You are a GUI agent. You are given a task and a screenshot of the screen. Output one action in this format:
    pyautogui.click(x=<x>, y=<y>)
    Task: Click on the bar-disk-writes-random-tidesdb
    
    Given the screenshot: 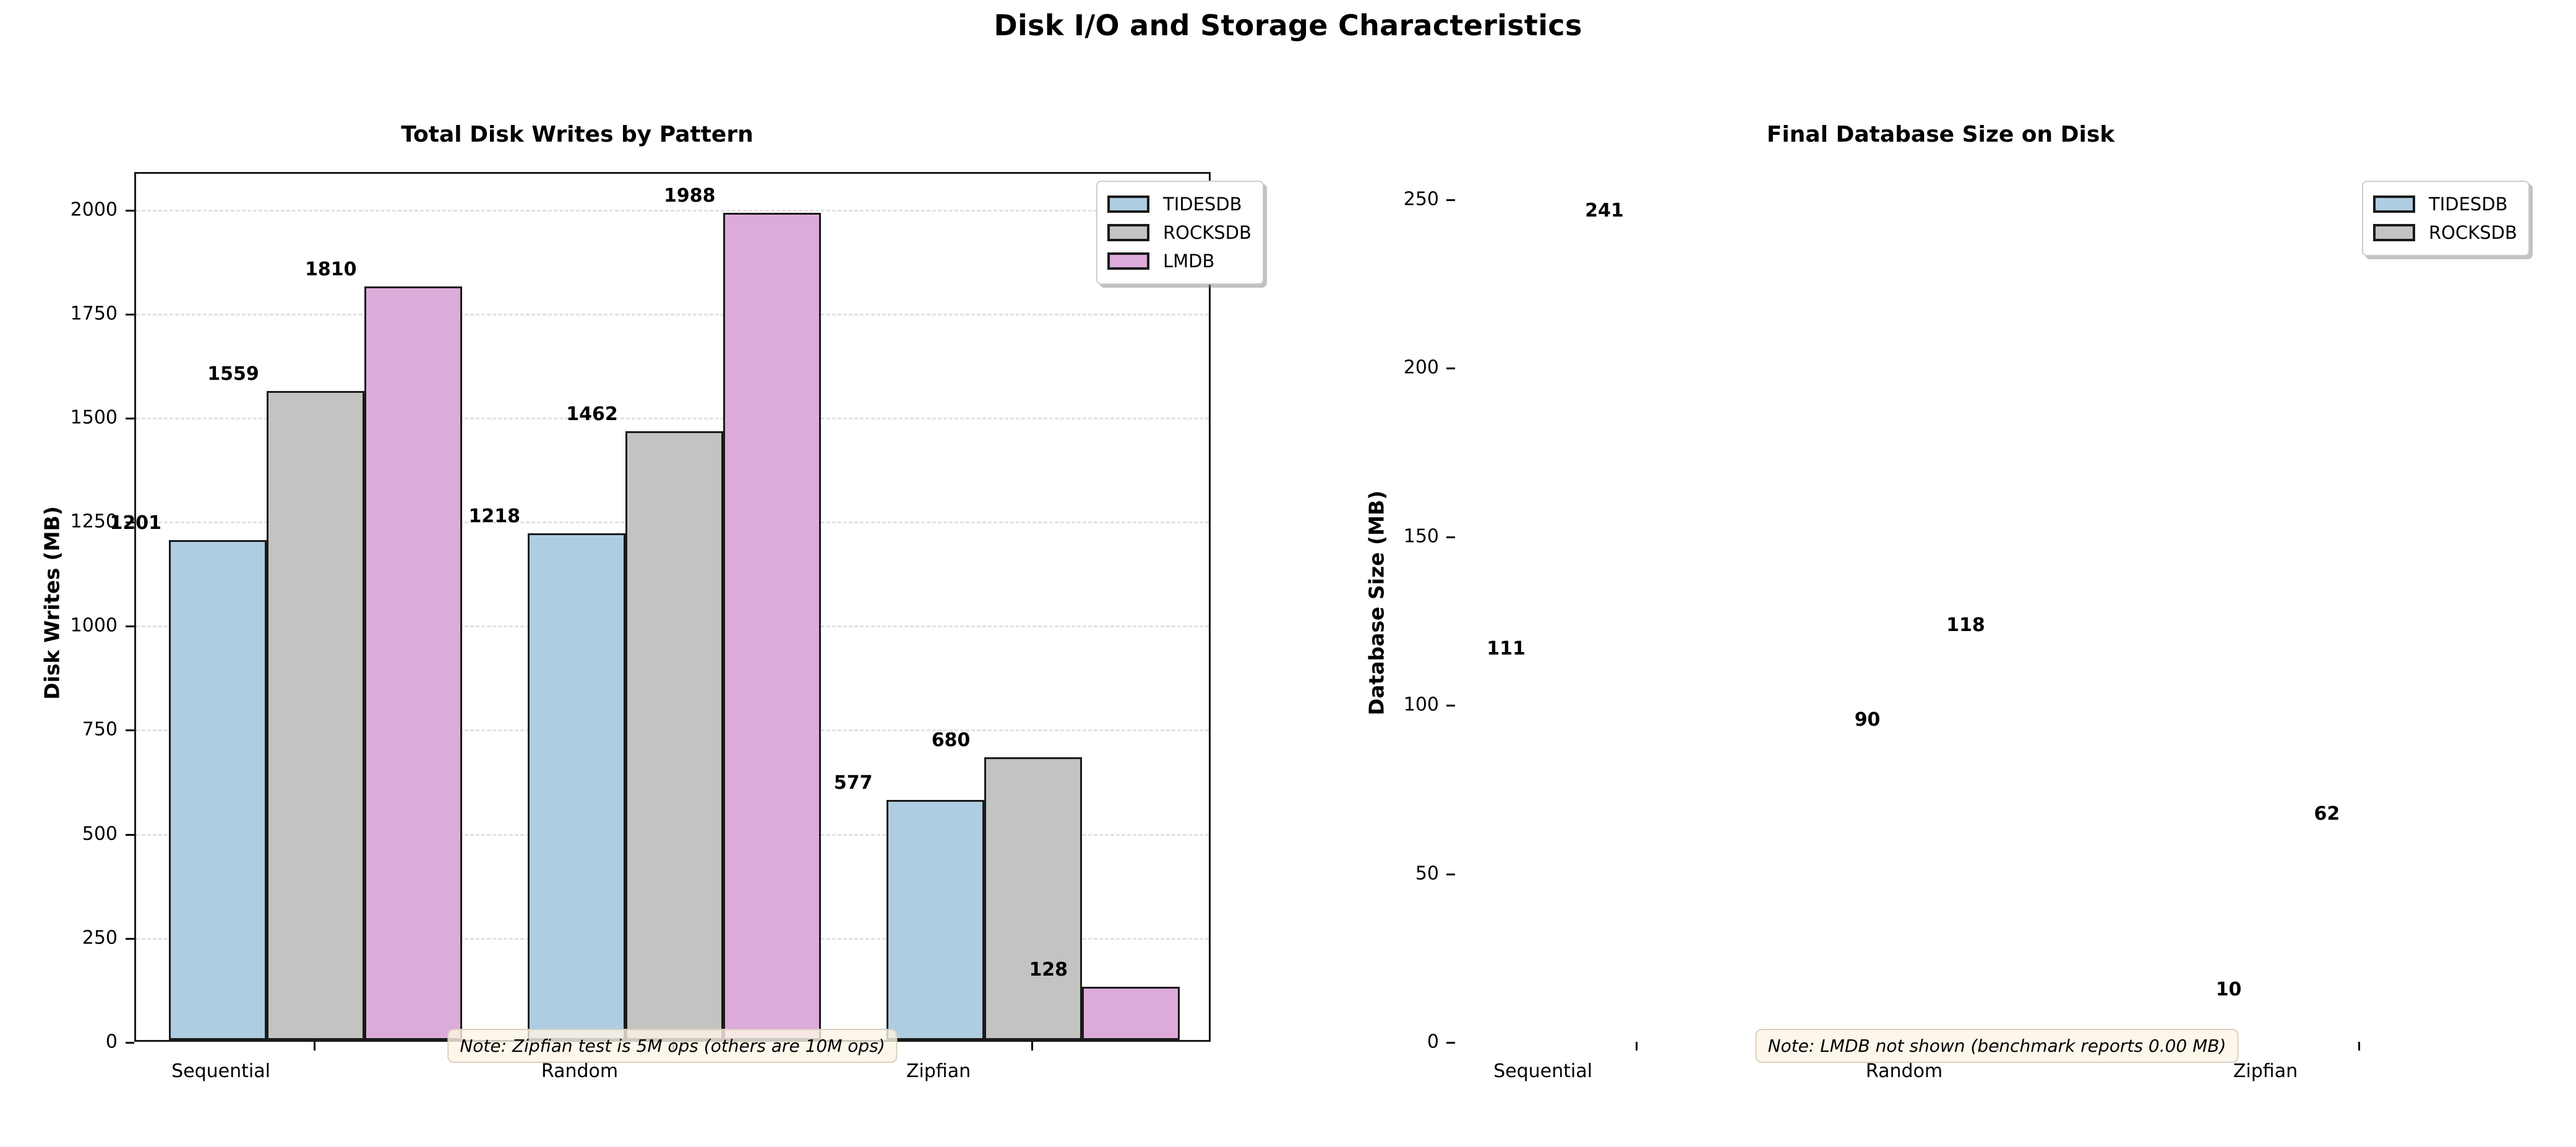 What is the action you would take?
    pyautogui.click(x=577, y=786)
    